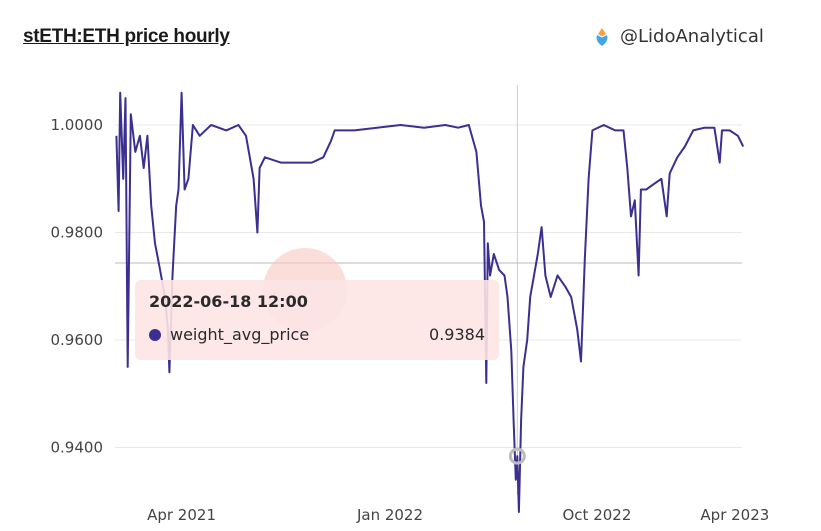 This screenshot has height=531, width=821. Describe the element at coordinates (517, 456) in the screenshot. I see `hover-point` at that location.